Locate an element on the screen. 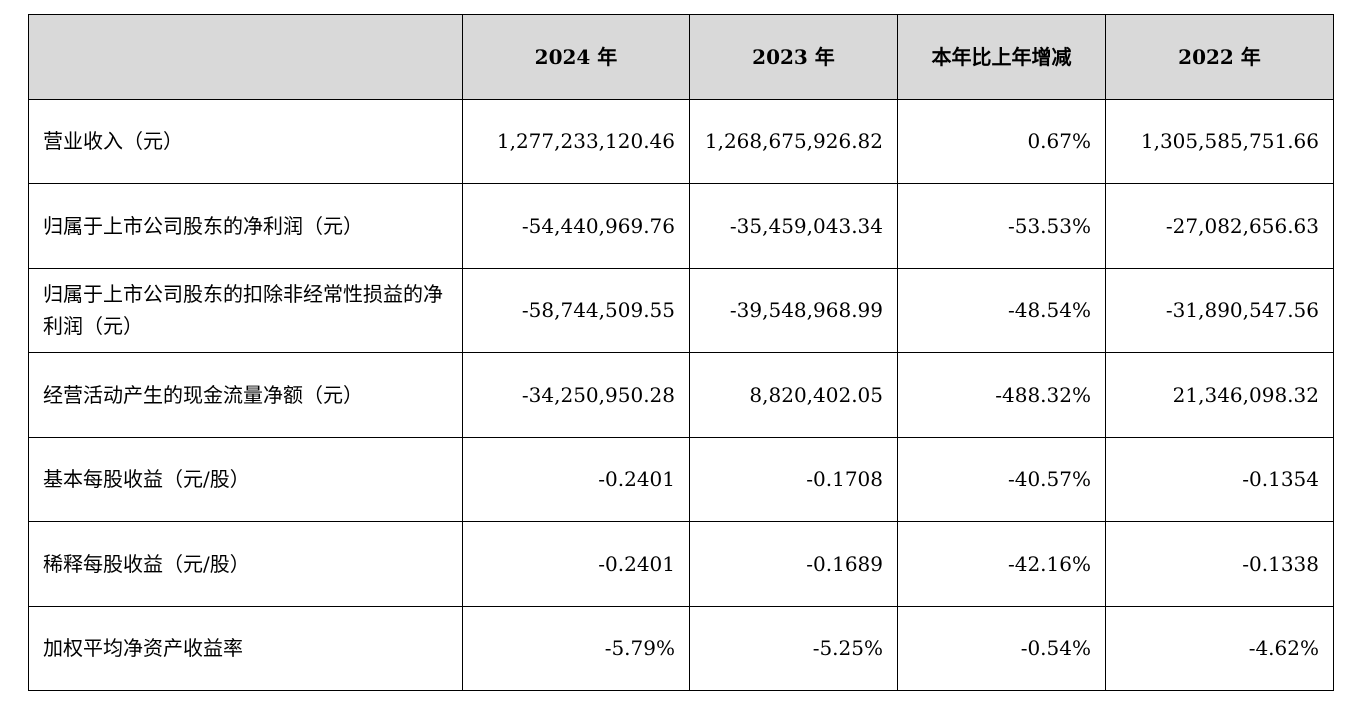  cell-2022: -4.62% is located at coordinates (1219, 648).